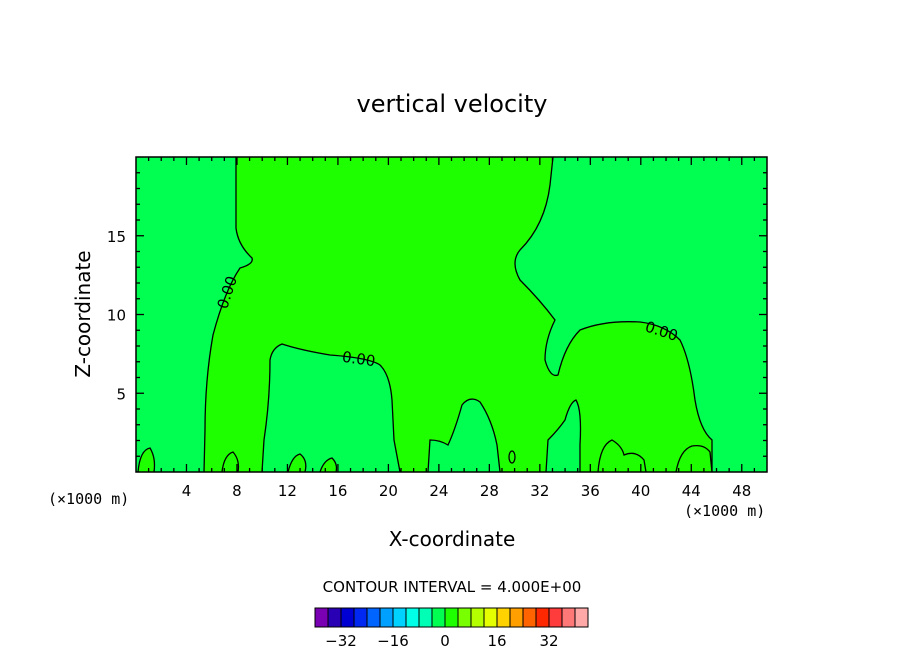 The width and height of the screenshot is (904, 654). What do you see at coordinates (237, 491) in the screenshot?
I see `x-tick-label: 8` at bounding box center [237, 491].